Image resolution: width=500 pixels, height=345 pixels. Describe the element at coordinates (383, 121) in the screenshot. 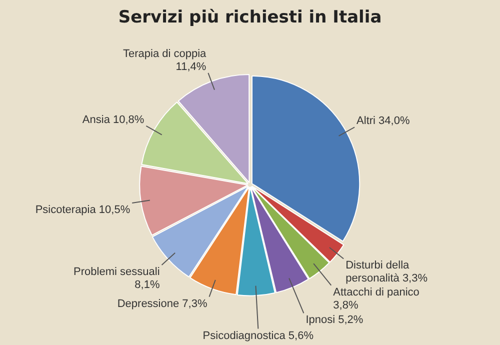

I see `slice-label: Altri 34,0%` at that location.